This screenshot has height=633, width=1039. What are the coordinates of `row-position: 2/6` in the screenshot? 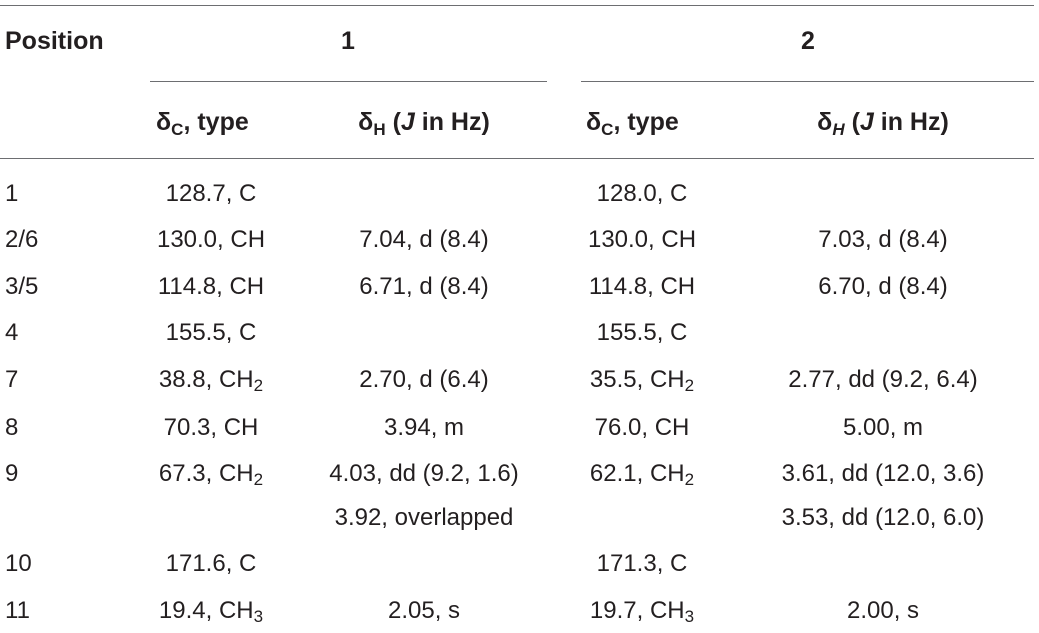 It's located at (22, 239).